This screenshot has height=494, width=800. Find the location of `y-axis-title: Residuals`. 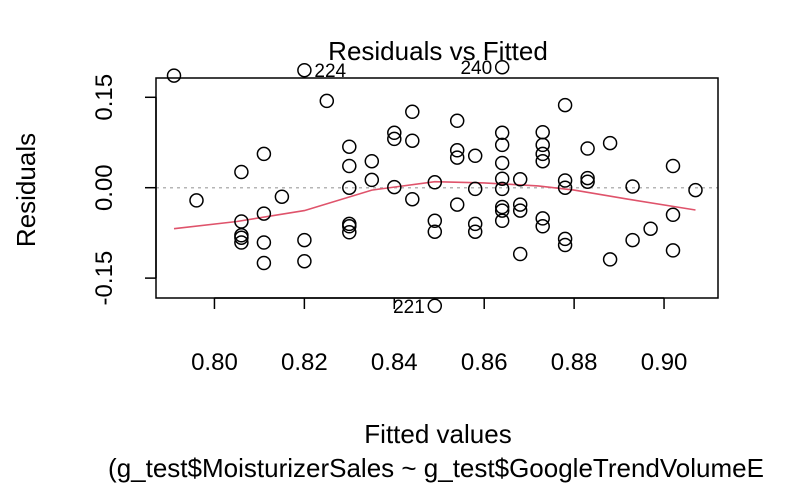

y-axis-title: Residuals is located at coordinates (26, 190).